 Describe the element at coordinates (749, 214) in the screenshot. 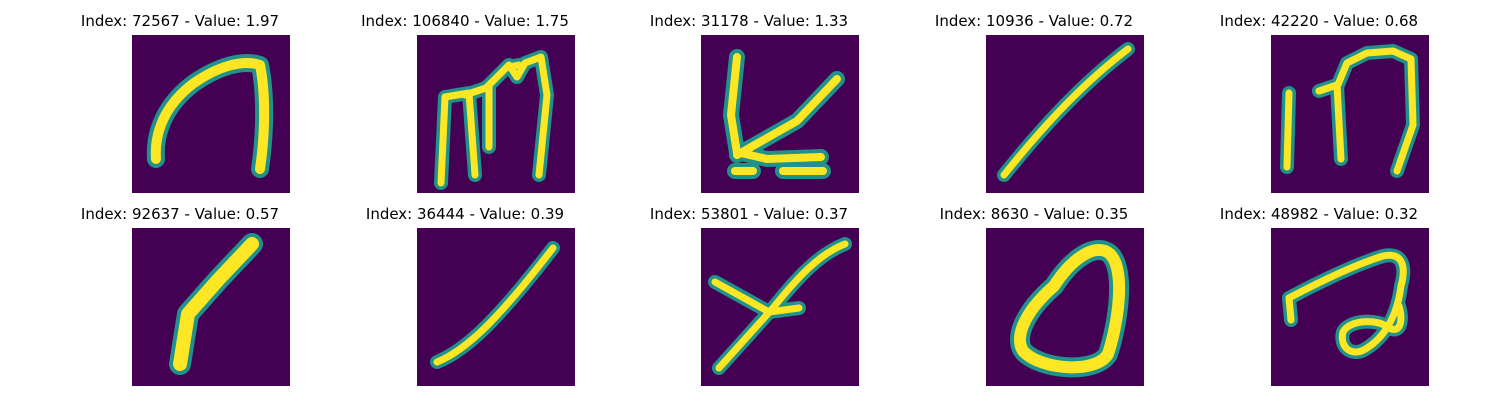

I see `panel-title: Index: 53801 - Value: 0.37` at that location.